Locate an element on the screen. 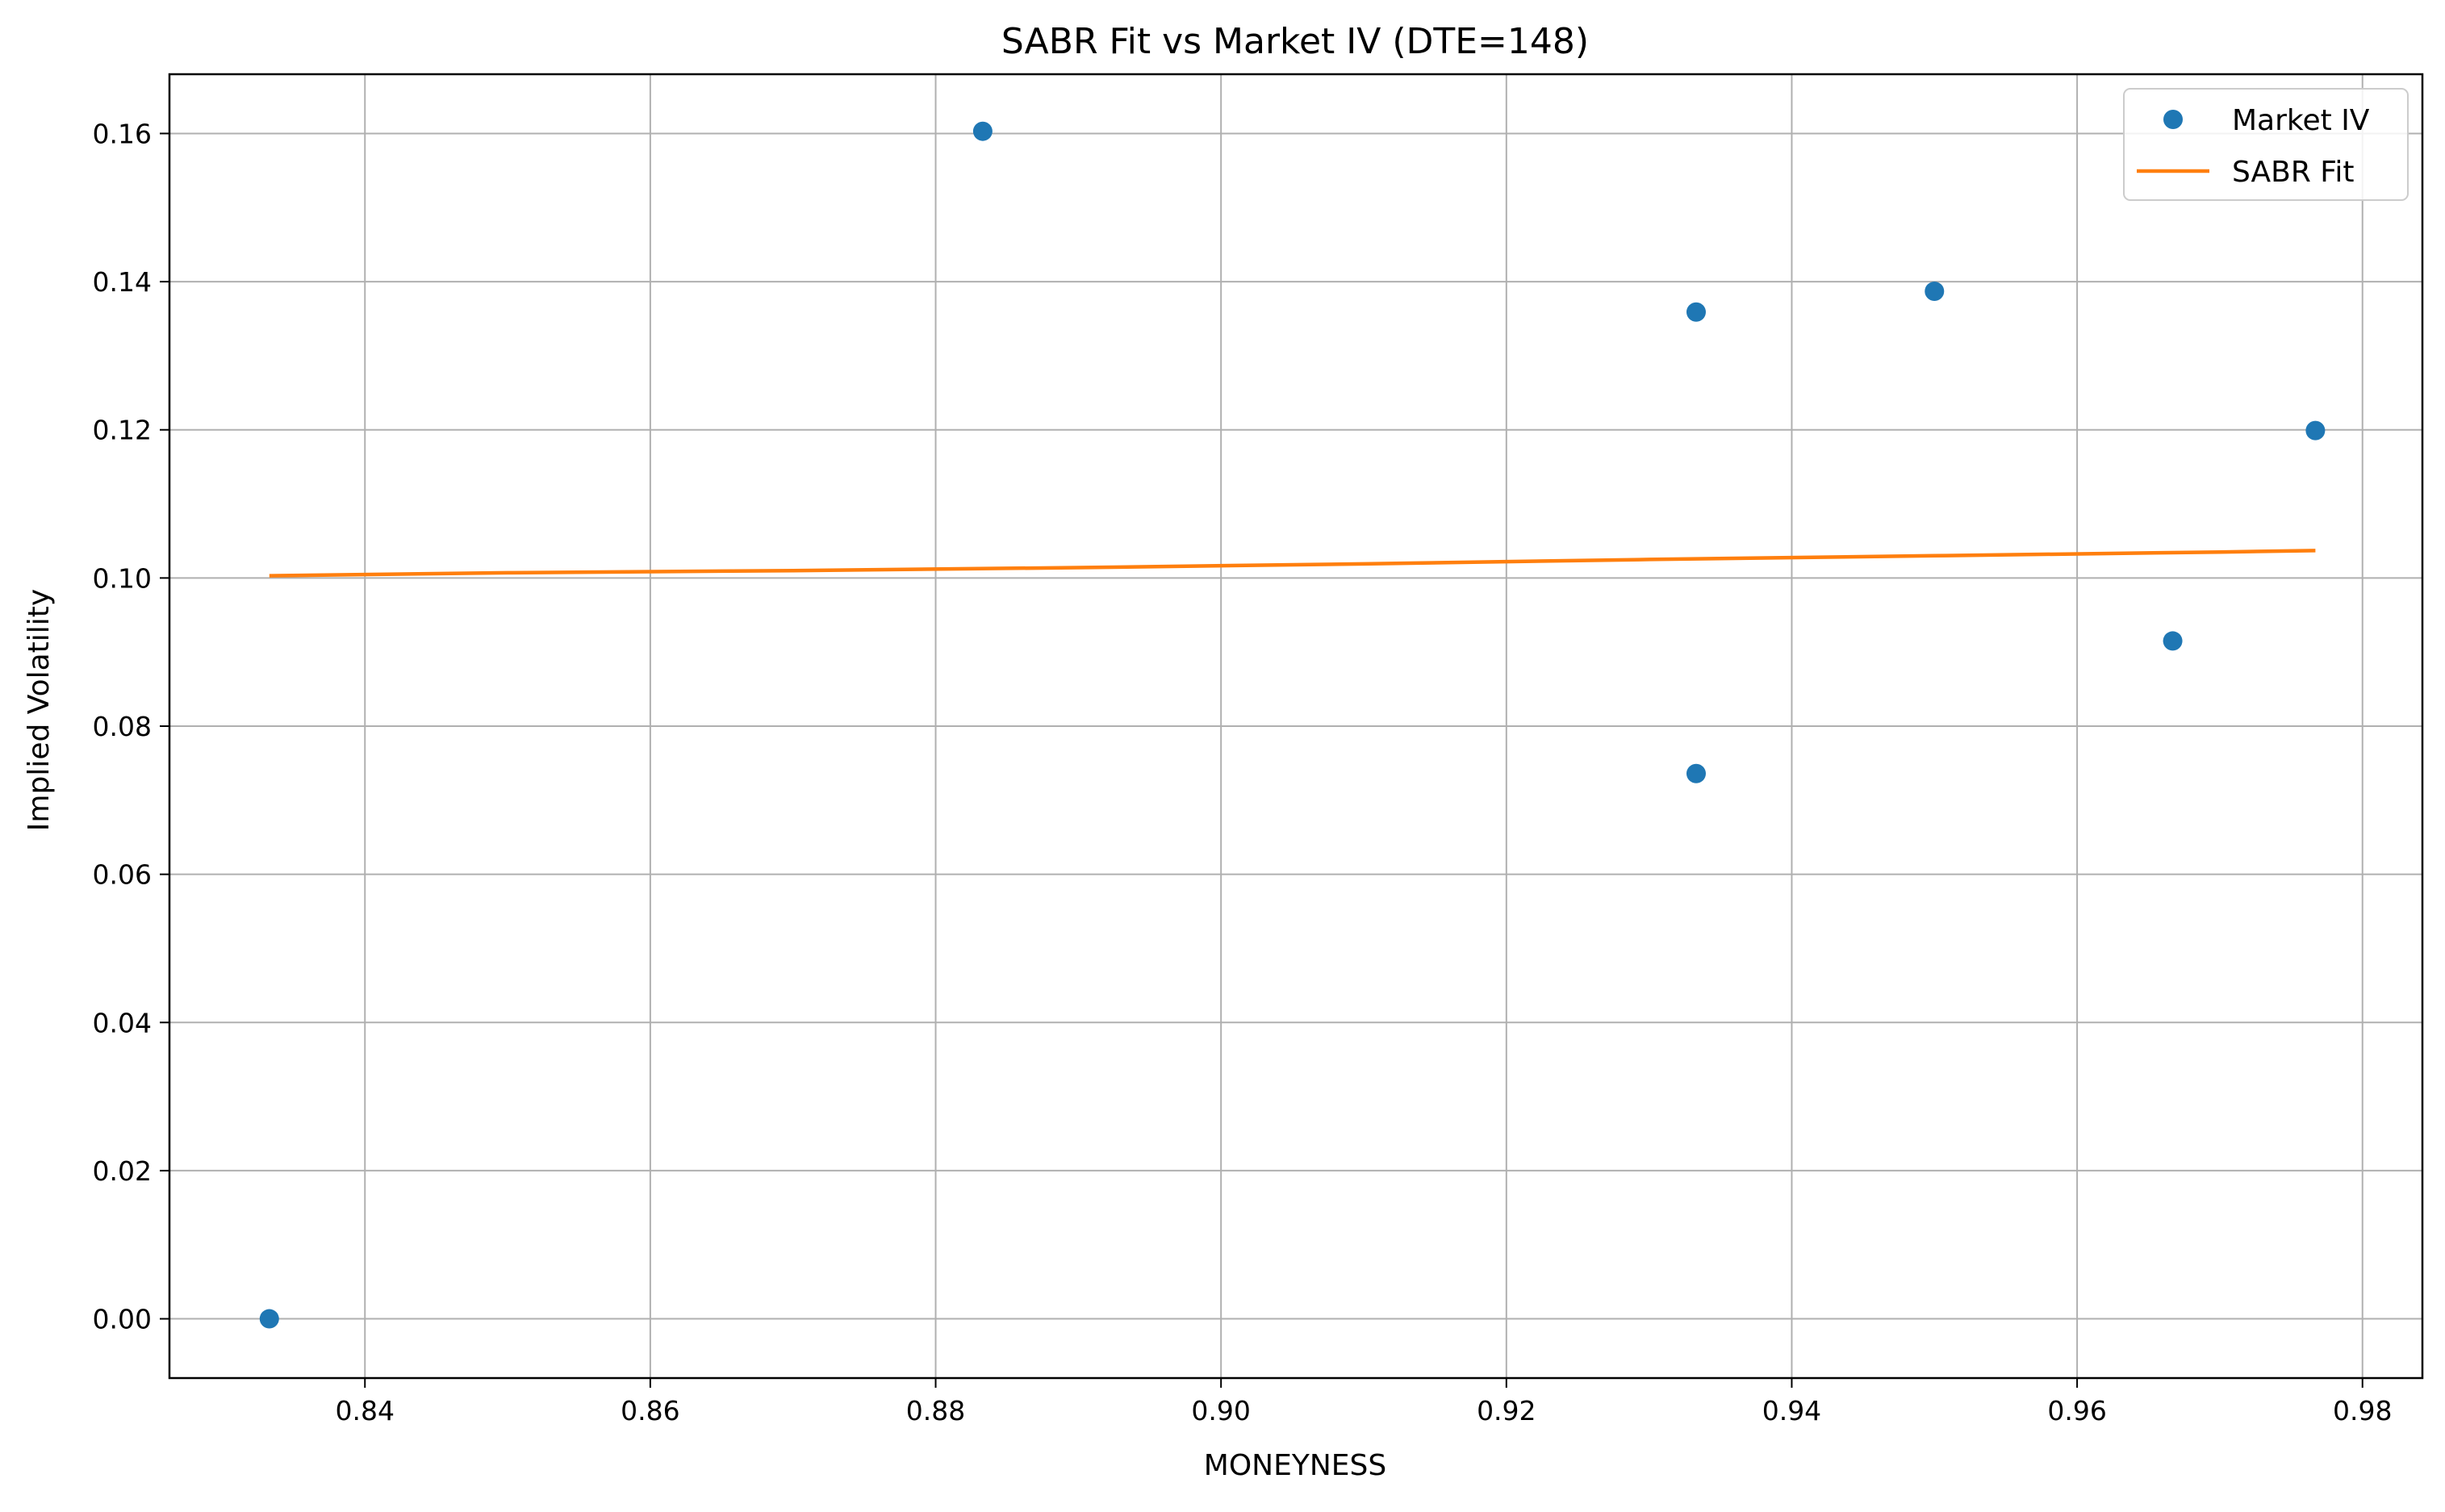 The width and height of the screenshot is (2445, 1512). legend: Market IV SABR Fit is located at coordinates (2266, 144).